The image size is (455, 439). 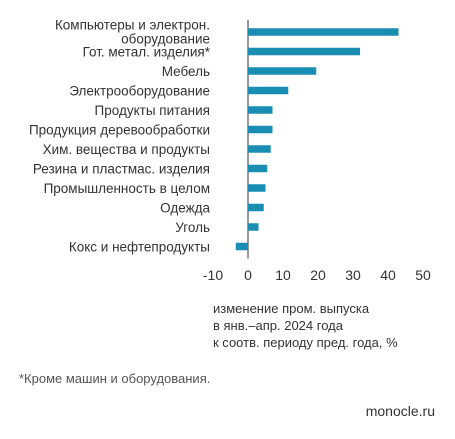 I want to click on category-label-line: Компьютеры и электрон., so click(x=132, y=25).